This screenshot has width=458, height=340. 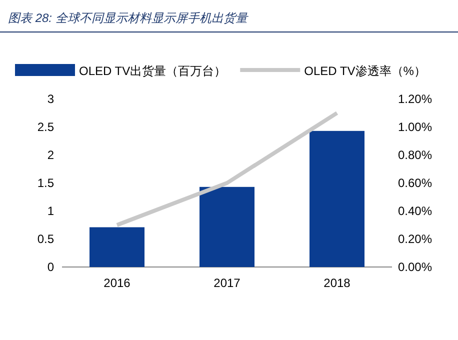 What do you see at coordinates (415, 239) in the screenshot?
I see `y2-tick-label: 0.20%` at bounding box center [415, 239].